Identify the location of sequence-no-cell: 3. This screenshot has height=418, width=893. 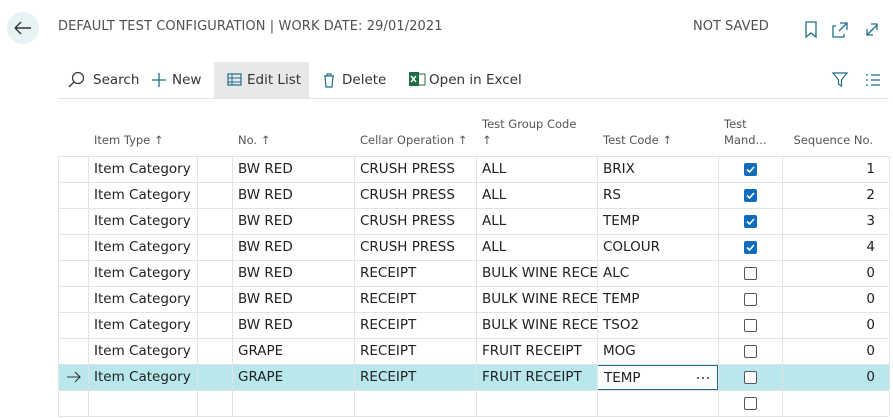
(870, 221).